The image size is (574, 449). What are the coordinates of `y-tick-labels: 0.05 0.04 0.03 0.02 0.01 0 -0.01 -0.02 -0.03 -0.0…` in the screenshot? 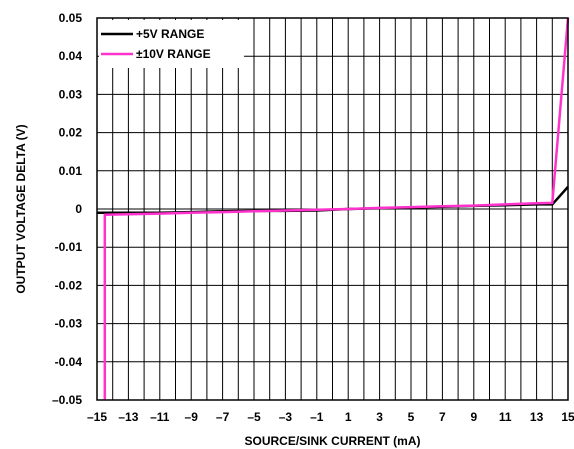 It's located at (67, 209).